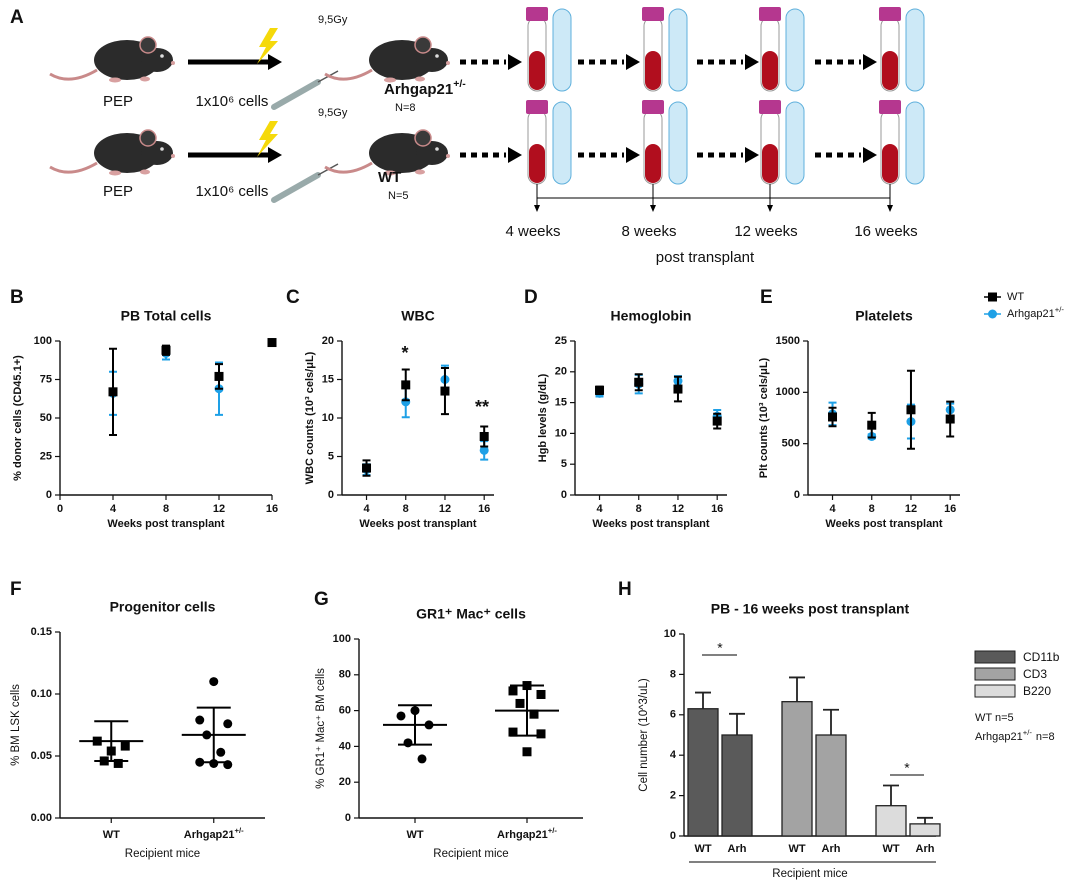  I want to click on recipient-label: WT, so click(389, 177).